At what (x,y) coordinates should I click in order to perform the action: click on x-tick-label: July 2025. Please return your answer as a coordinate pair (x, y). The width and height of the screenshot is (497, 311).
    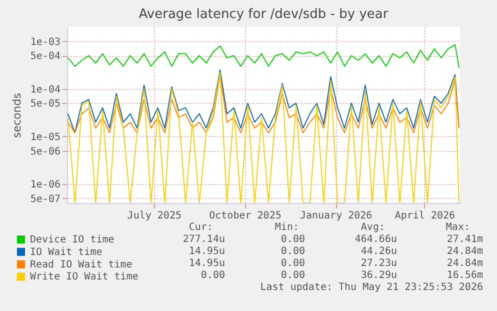
    Looking at the image, I should click on (154, 216).